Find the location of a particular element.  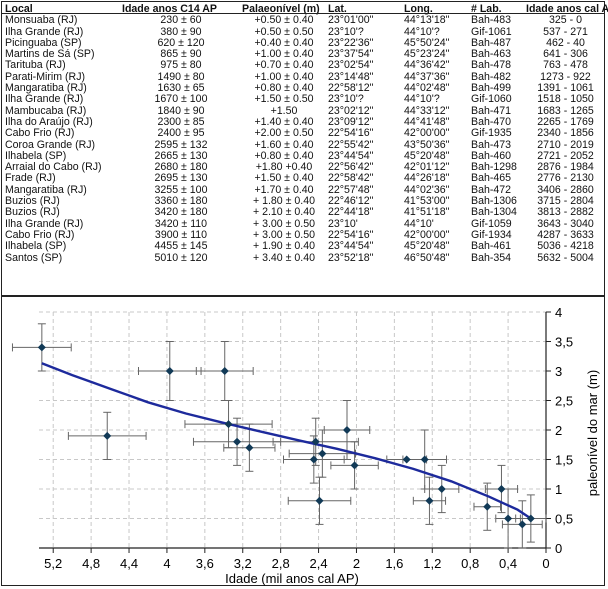

cell-paleolevel: +0.40 ± 0.40 is located at coordinates (284, 42).